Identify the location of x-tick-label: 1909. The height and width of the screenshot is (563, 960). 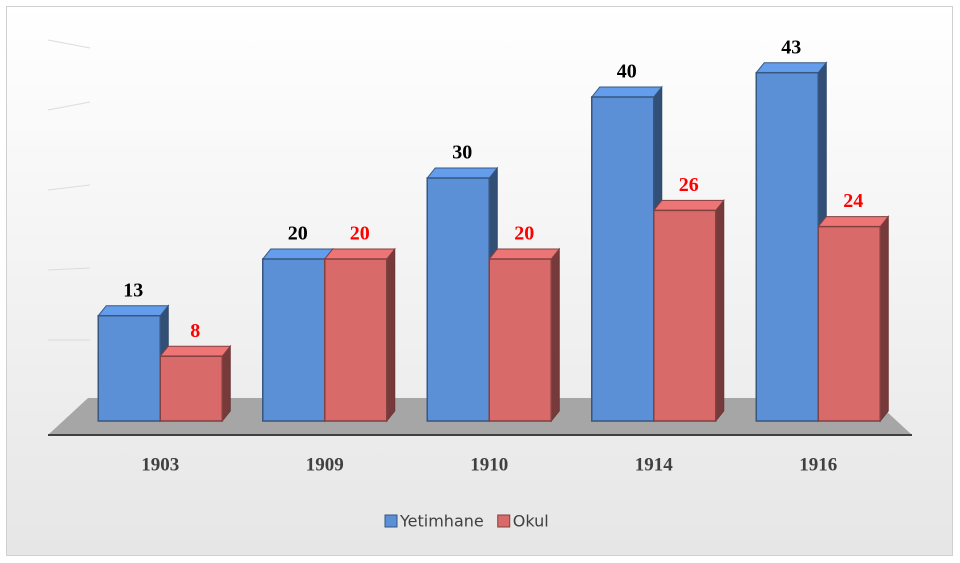
(325, 464).